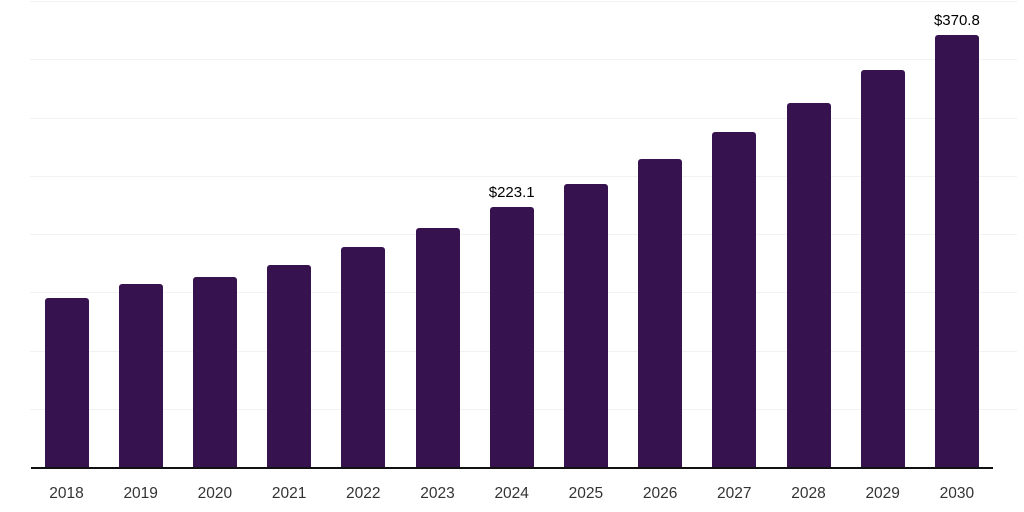 The width and height of the screenshot is (1024, 512). What do you see at coordinates (734, 299) in the screenshot?
I see `bar-2027` at bounding box center [734, 299].